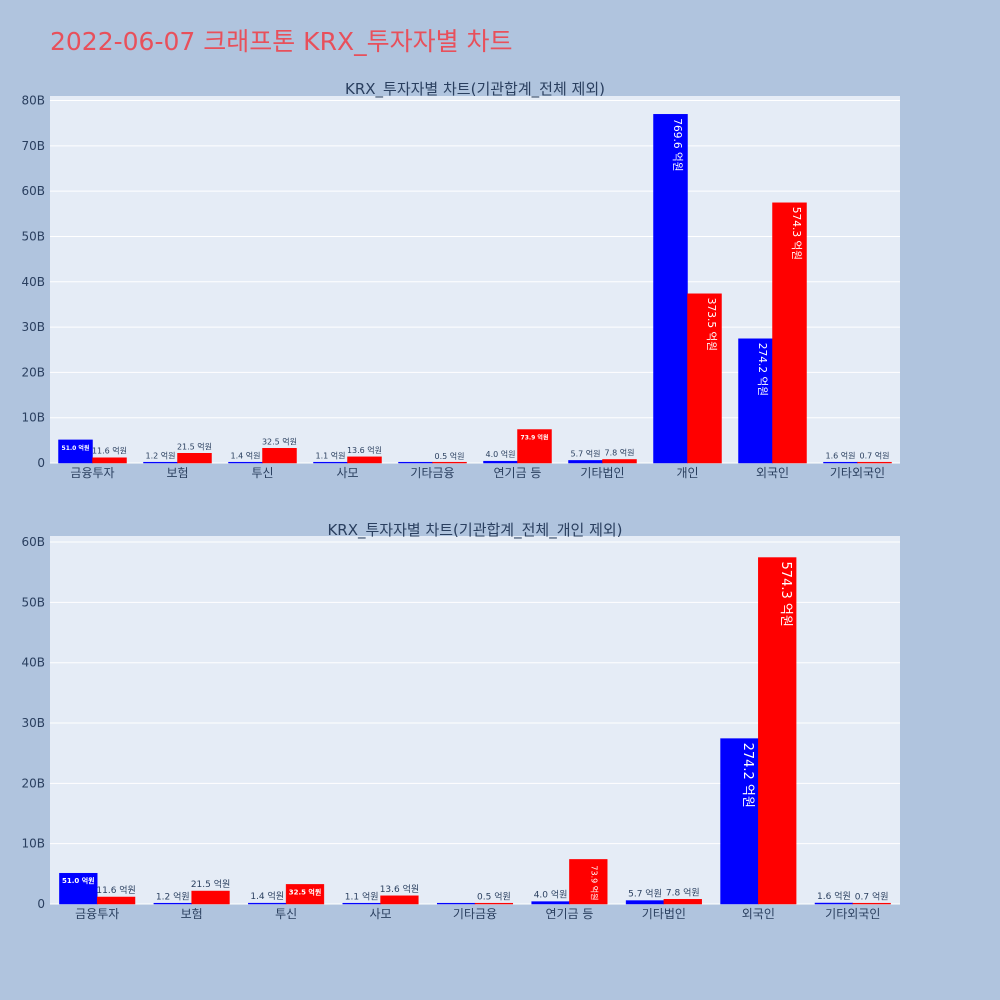  I want to click on chart-title: KRX_투자자별 차트(기관합계_전체_개인 제외), so click(474, 530).